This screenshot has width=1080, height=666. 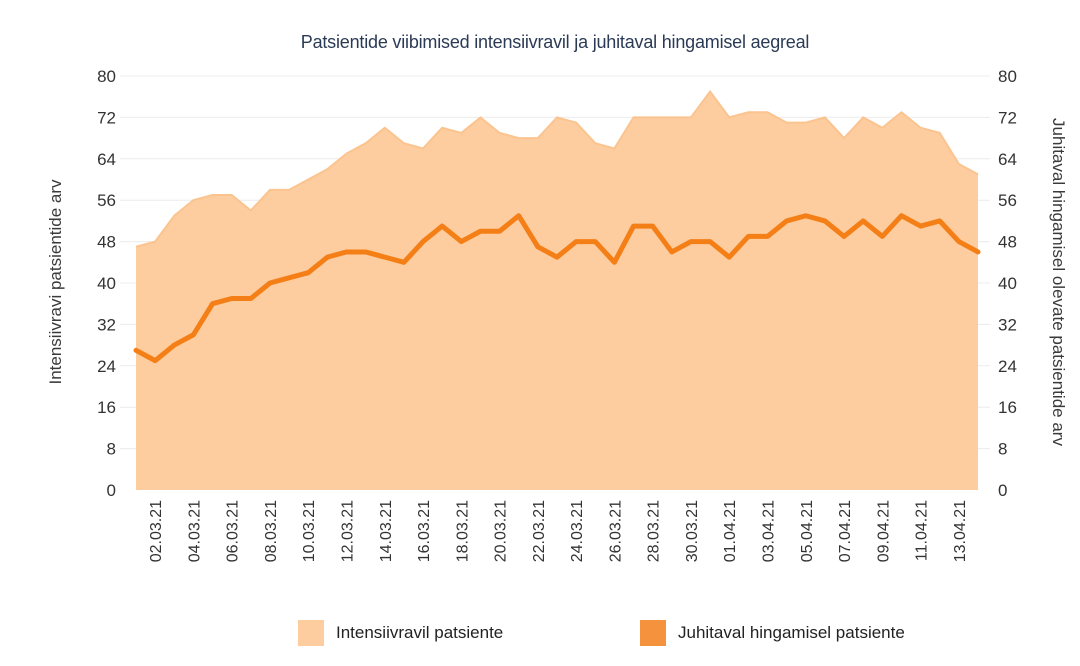 I want to click on y-tick-label-right: 24, so click(x=1007, y=366).